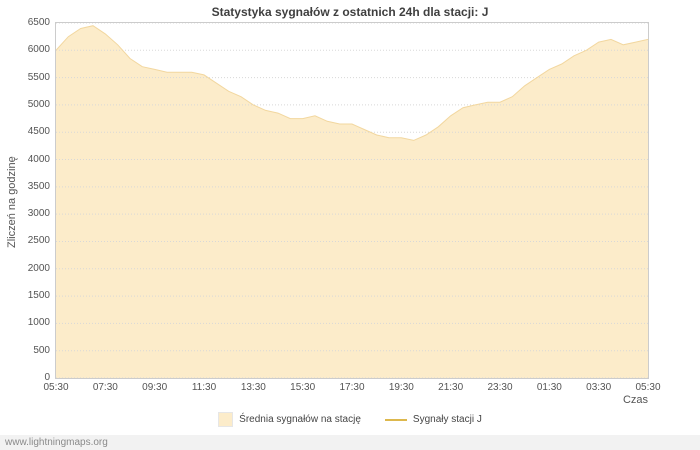 This screenshot has width=700, height=450. I want to click on legend-item-station-line: Sygnały stacji J, so click(433, 419).